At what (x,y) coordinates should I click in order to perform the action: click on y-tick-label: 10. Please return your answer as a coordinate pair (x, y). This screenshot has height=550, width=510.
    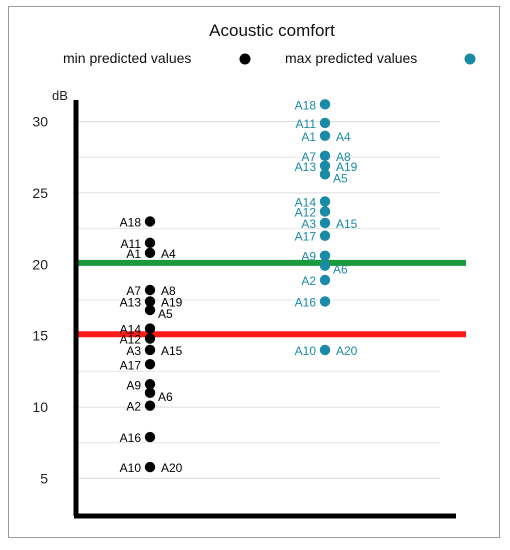
    Looking at the image, I should click on (40, 407).